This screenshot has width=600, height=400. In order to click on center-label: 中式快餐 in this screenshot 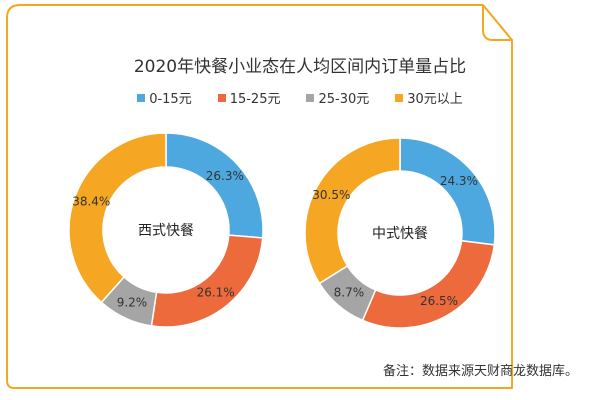, I will do `click(400, 234)`.